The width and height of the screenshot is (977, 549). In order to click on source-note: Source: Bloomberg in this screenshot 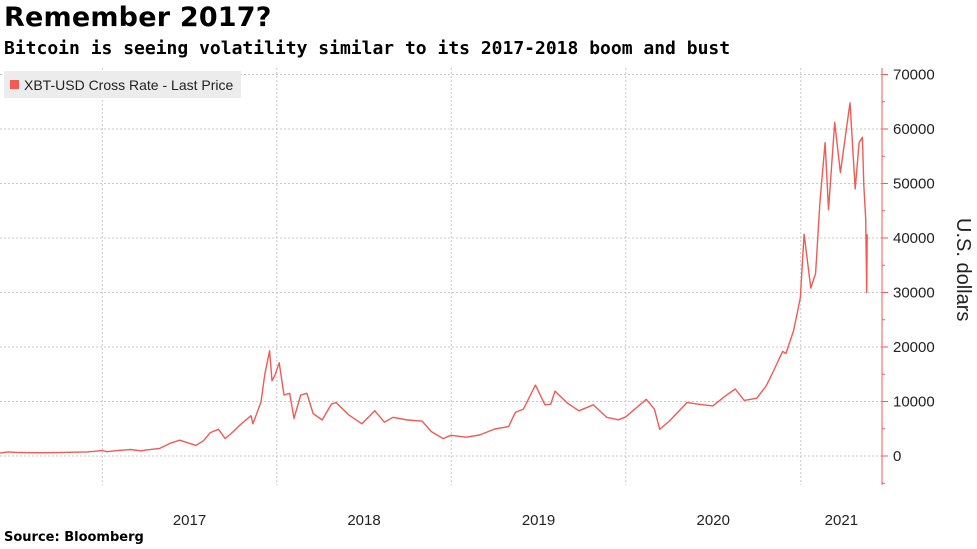, I will do `click(74, 537)`.